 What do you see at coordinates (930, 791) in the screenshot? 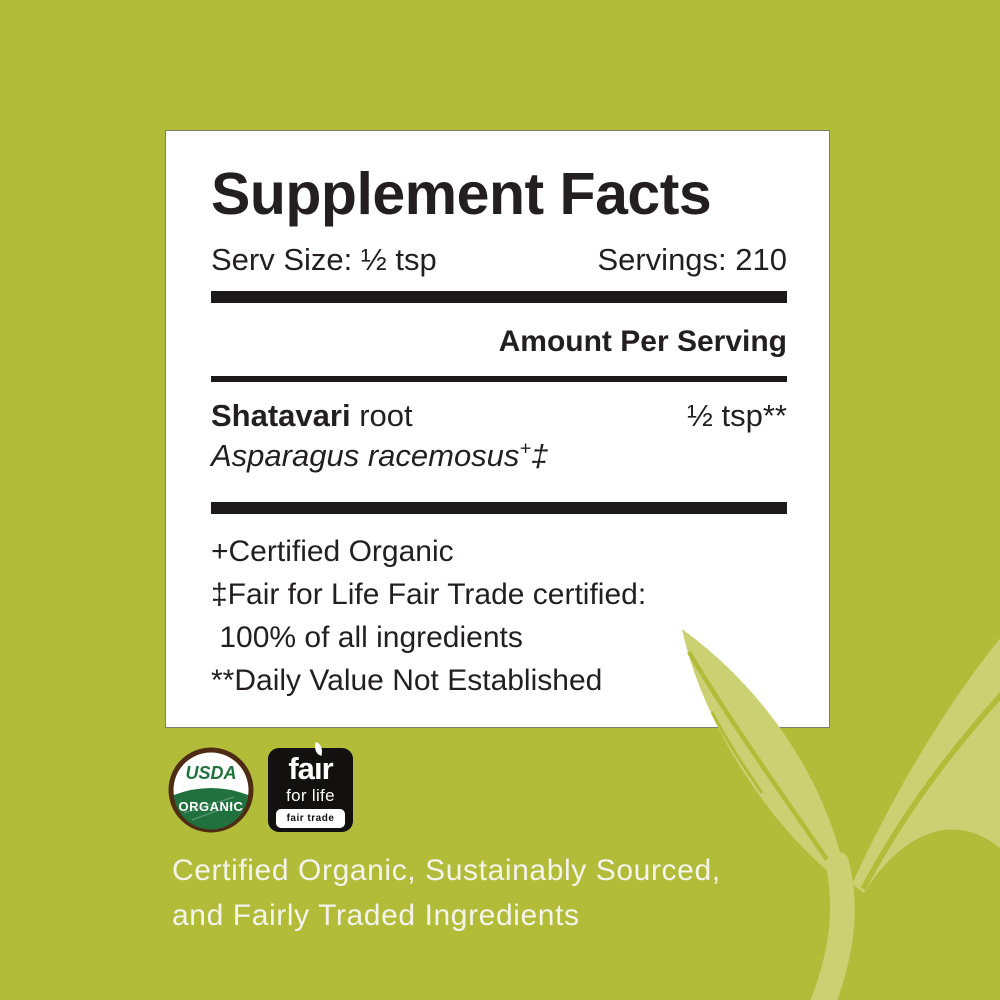
I see `right-leaf-vein` at bounding box center [930, 791].